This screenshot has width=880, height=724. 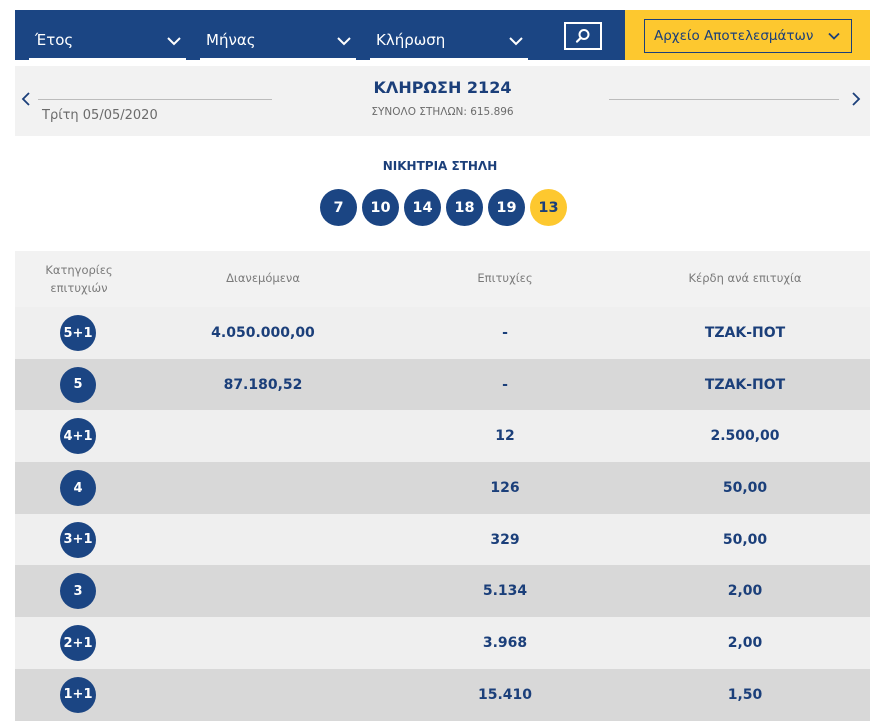 I want to click on winners-cell: 126, so click(x=505, y=487).